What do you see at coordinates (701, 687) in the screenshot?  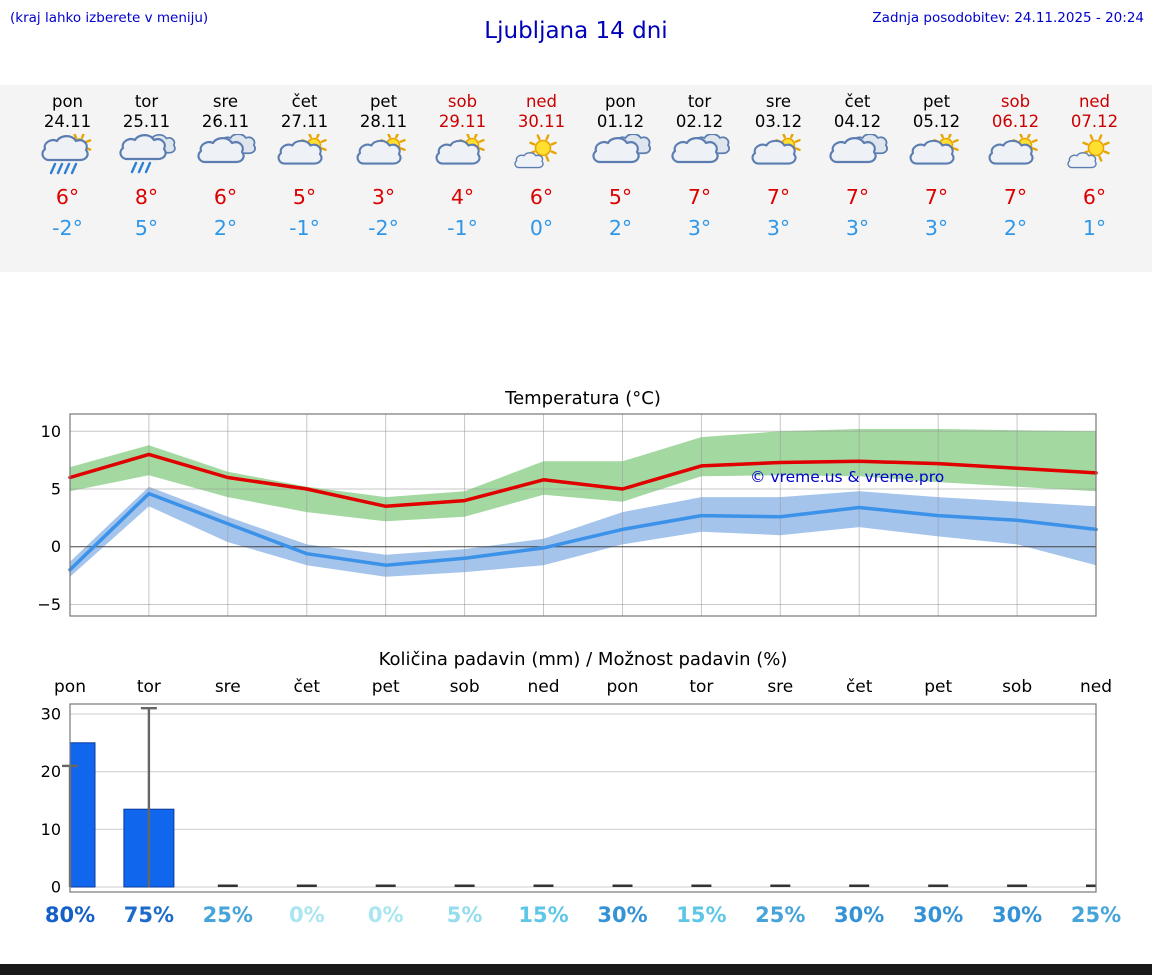 I see `svg-text: tor` at bounding box center [701, 687].